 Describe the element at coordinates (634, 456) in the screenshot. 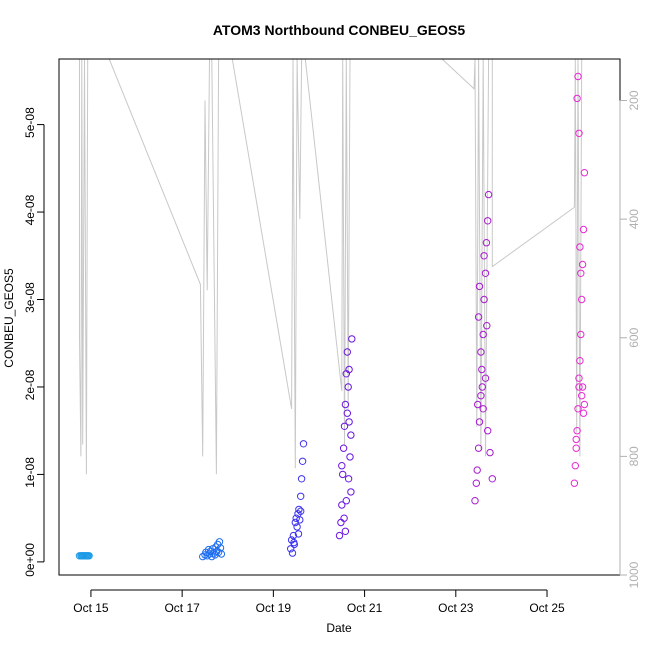

I see `right-tick-label: 800` at that location.